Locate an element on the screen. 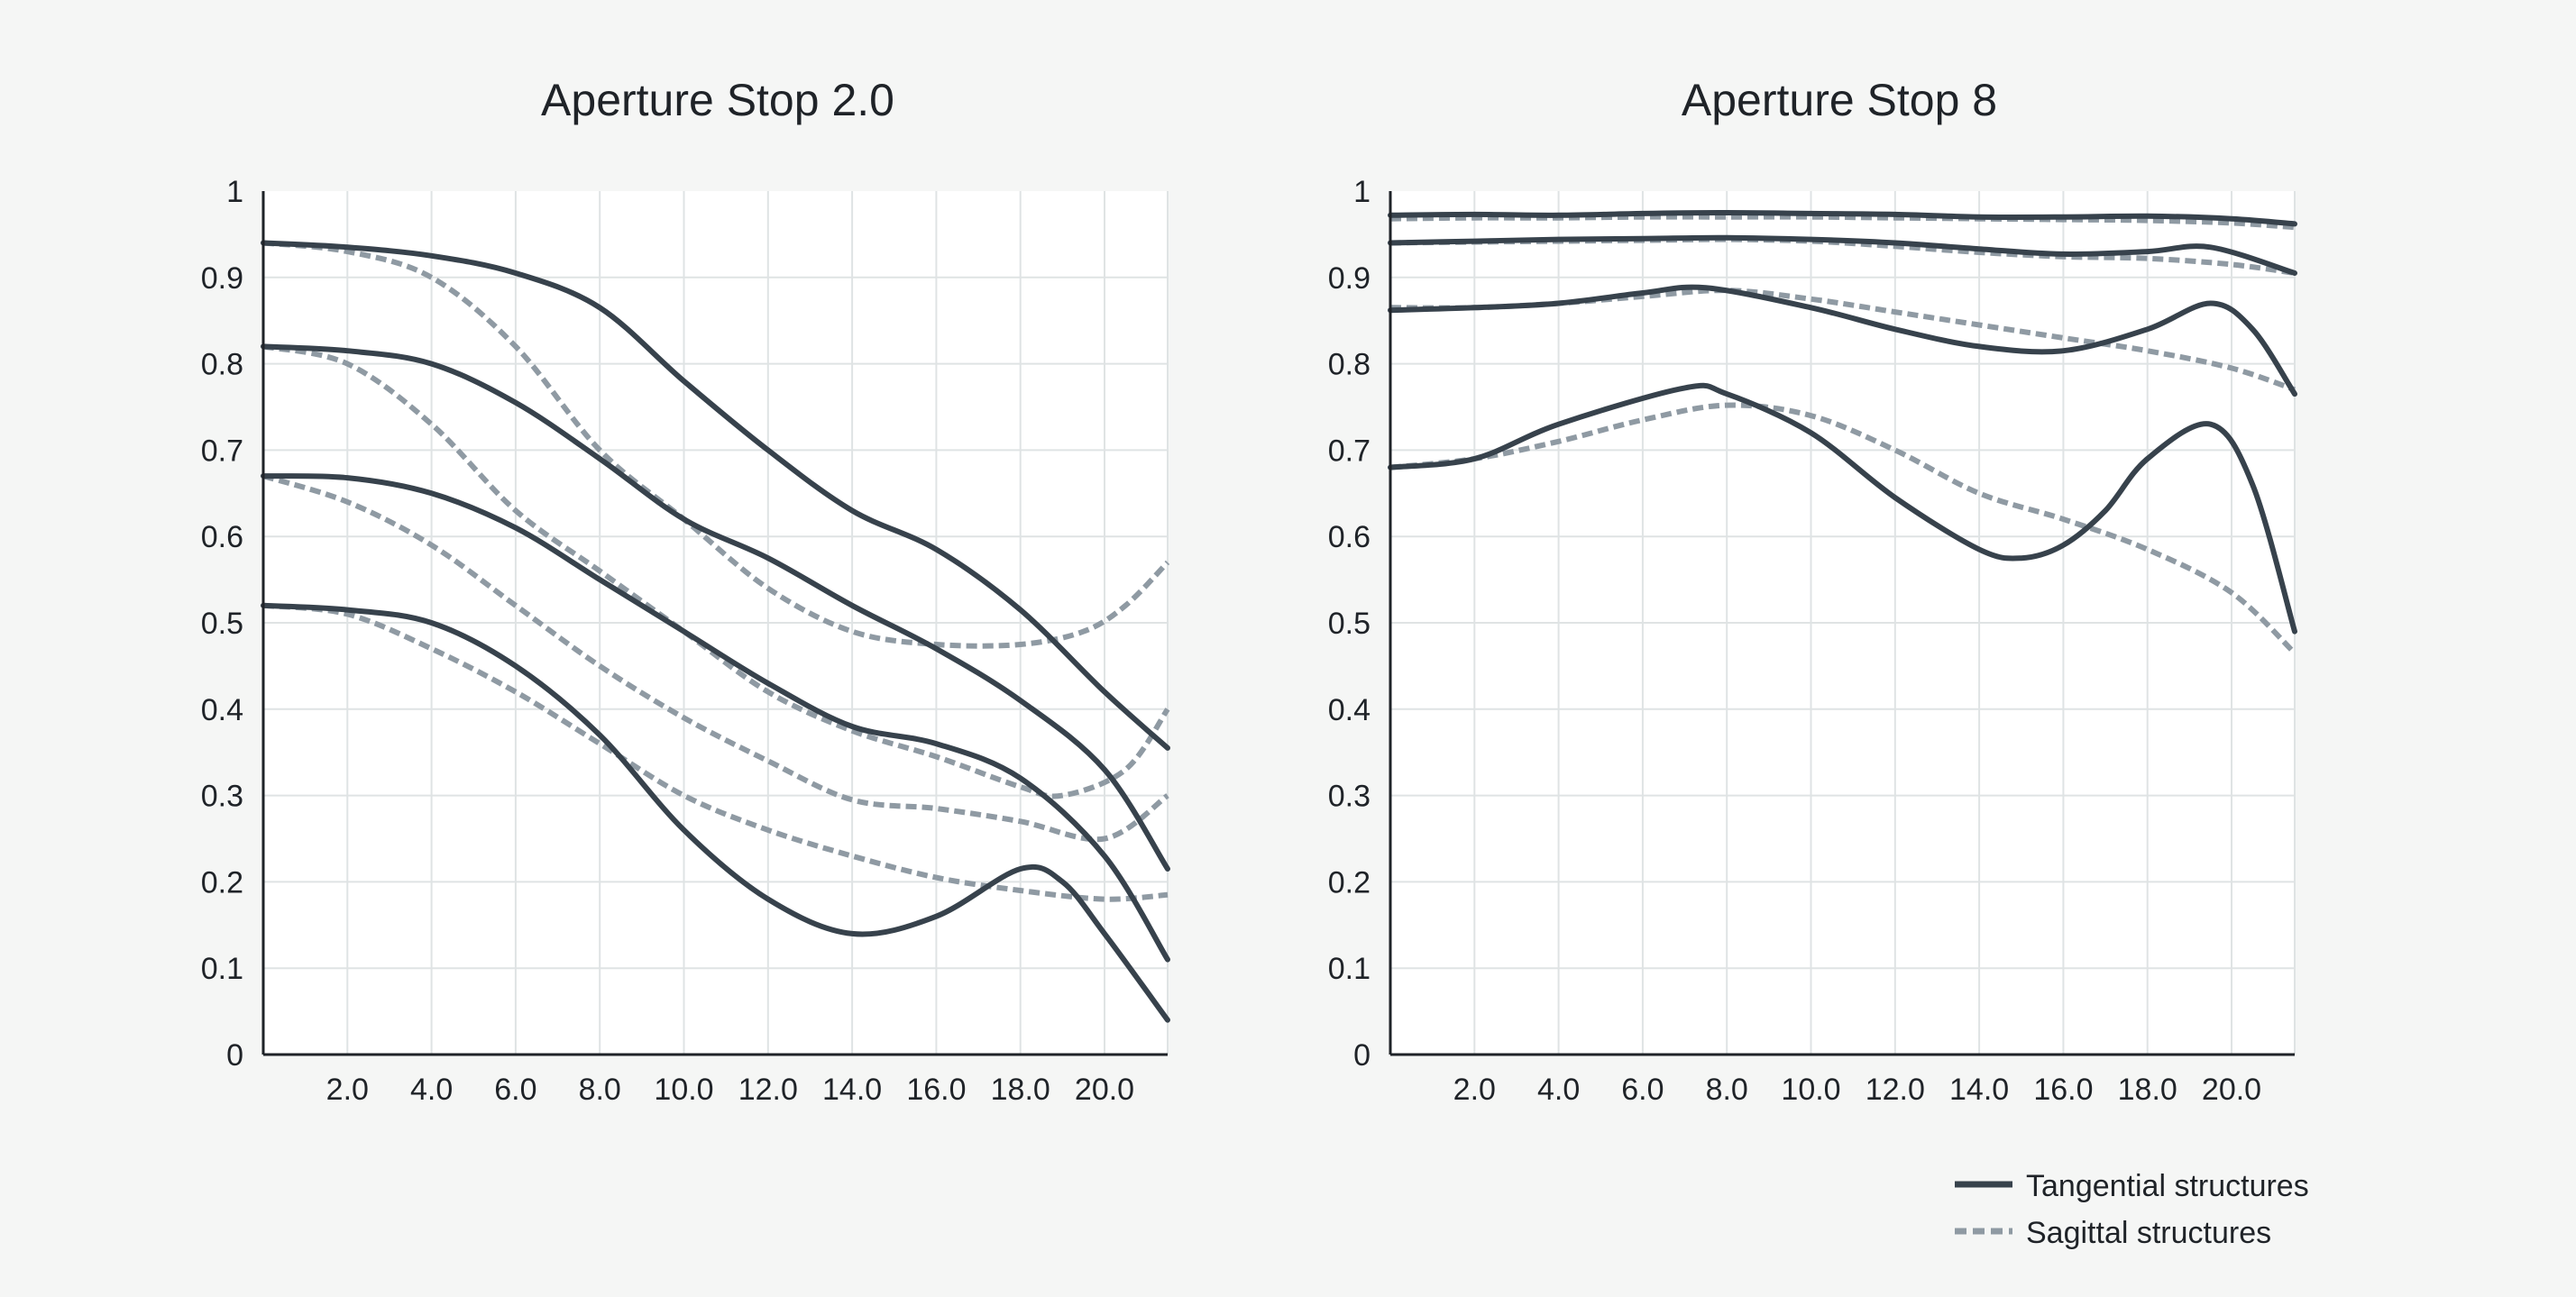 The height and width of the screenshot is (1297, 2576). left-y-tick-label: 0.4 is located at coordinates (222, 710).